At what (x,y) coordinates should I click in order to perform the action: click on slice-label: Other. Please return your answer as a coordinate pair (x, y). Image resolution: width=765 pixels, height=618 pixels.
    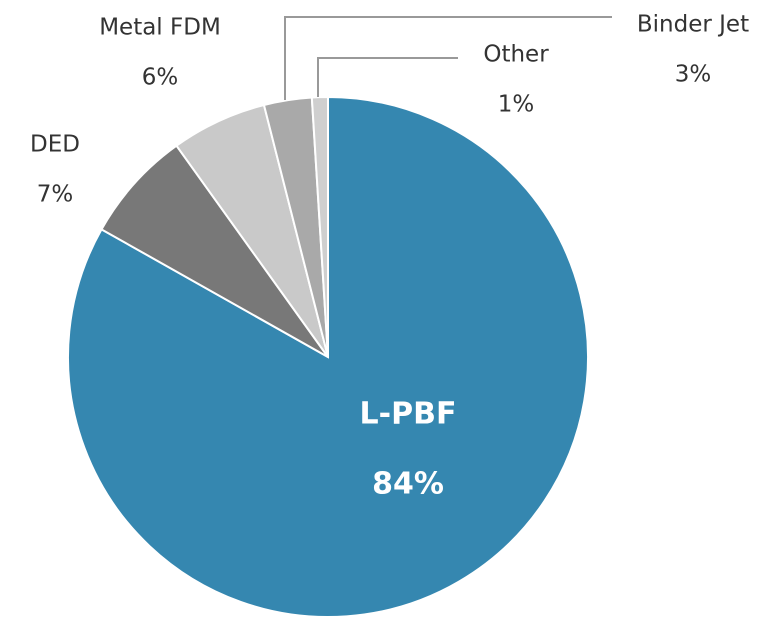
    Looking at the image, I should click on (516, 55).